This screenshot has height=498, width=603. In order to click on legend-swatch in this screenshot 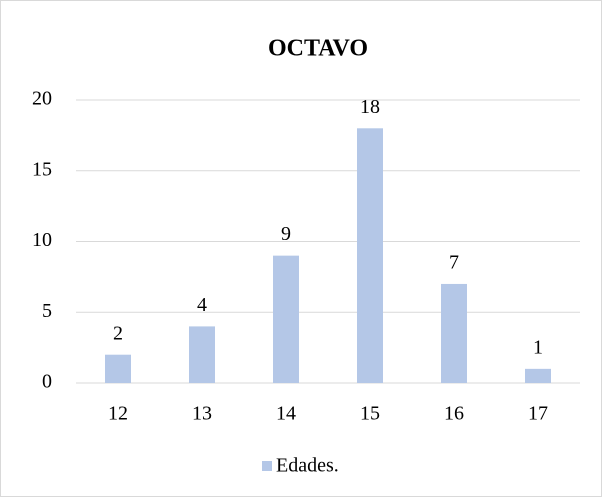, I will do `click(267, 466)`.